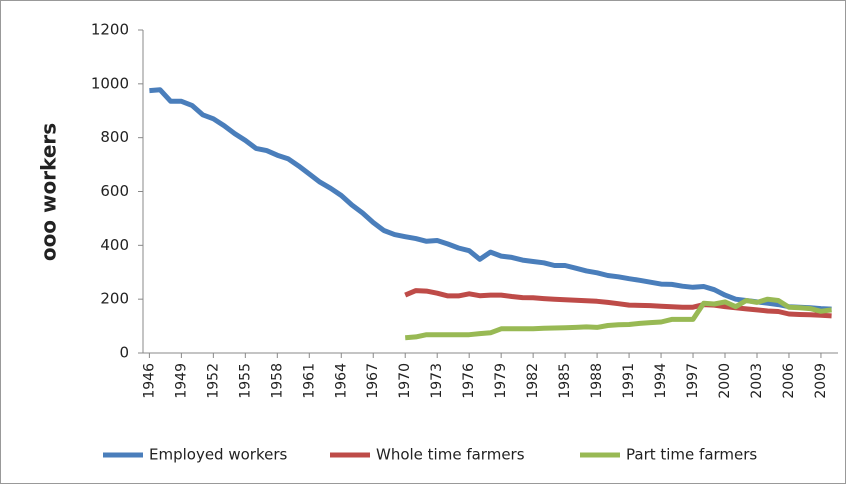  I want to click on x-tick-label: 1949, so click(181, 381).